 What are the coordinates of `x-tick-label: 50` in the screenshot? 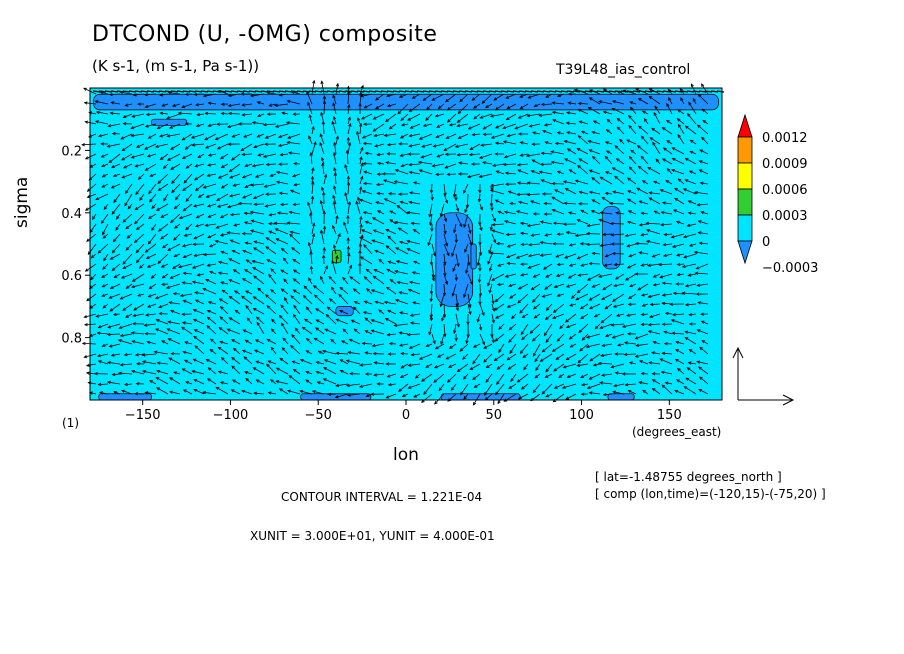 It's located at (494, 415).